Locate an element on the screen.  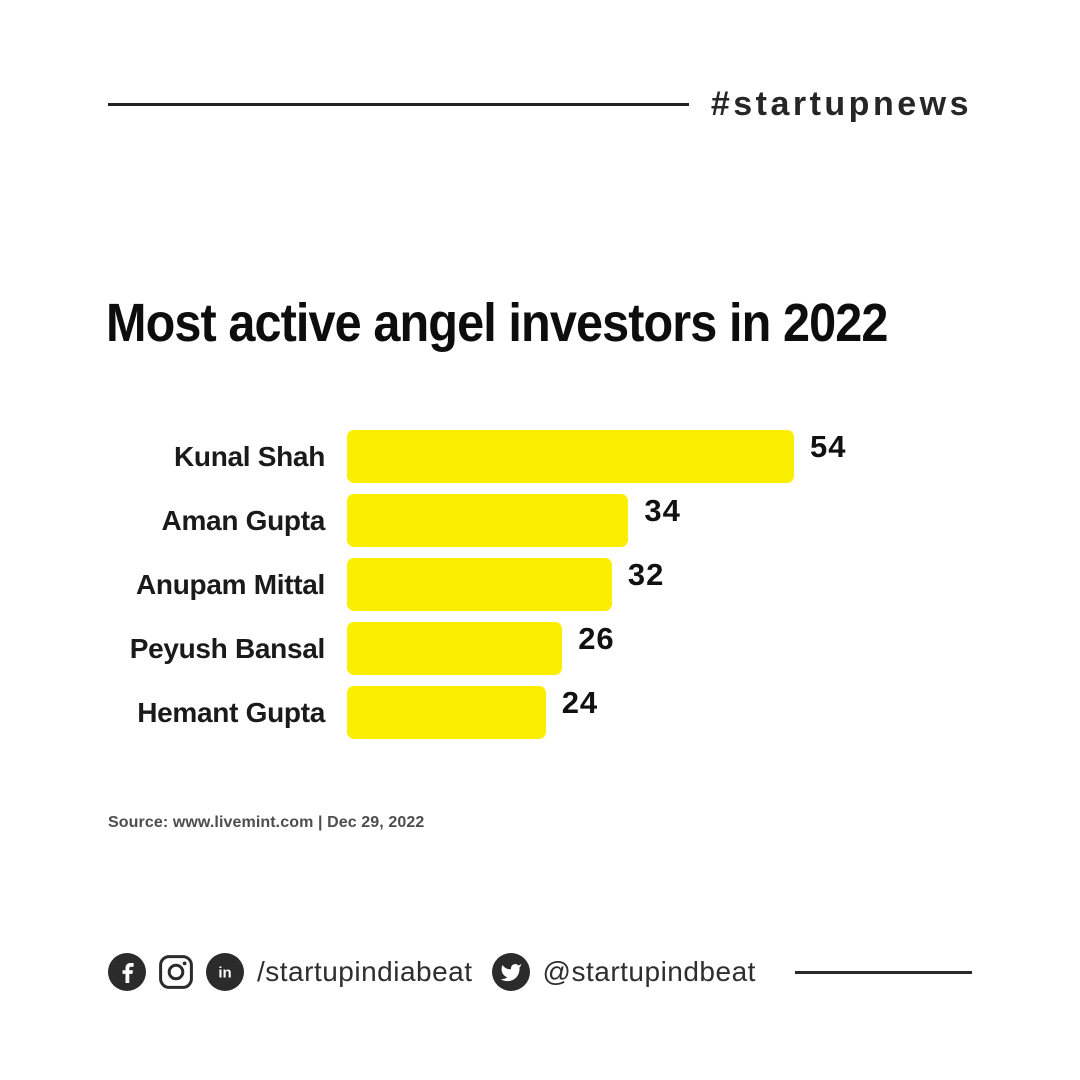
bar-value: 24 is located at coordinates (580, 702).